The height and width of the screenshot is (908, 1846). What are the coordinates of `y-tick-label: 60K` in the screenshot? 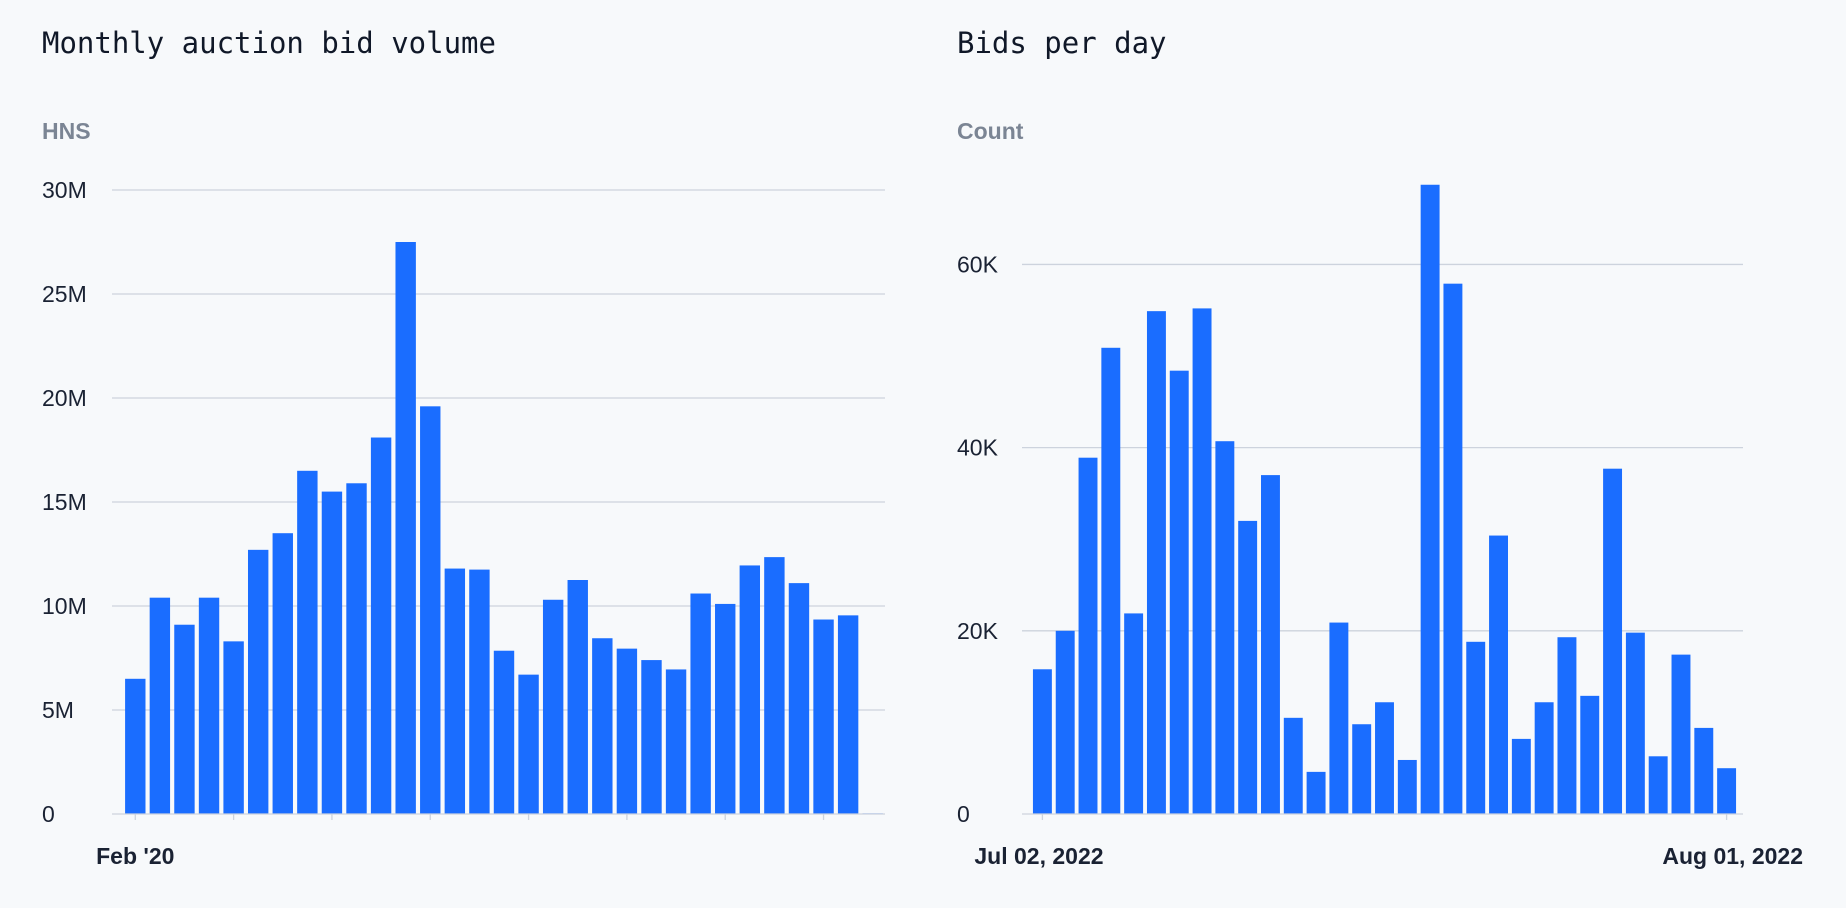 It's located at (978, 264).